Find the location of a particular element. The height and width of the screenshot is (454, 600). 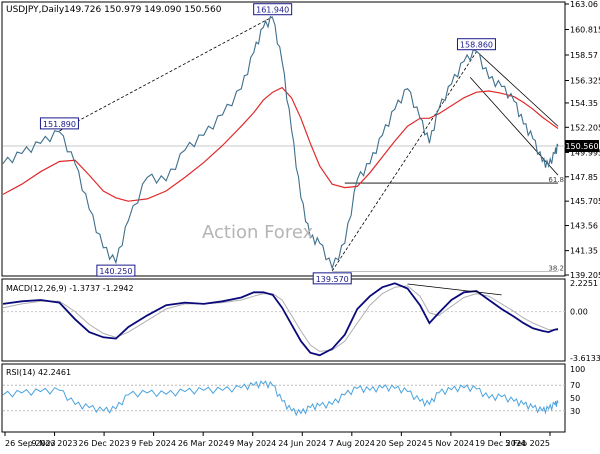

x-tick-label: 24 Jun 2024 is located at coordinates (302, 443).